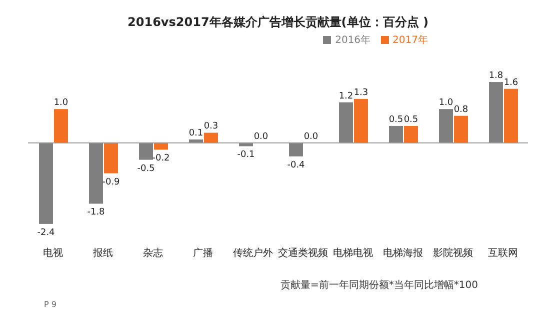  Describe the element at coordinates (153, 253) in the screenshot. I see `x-tick-label: 杂志` at that location.